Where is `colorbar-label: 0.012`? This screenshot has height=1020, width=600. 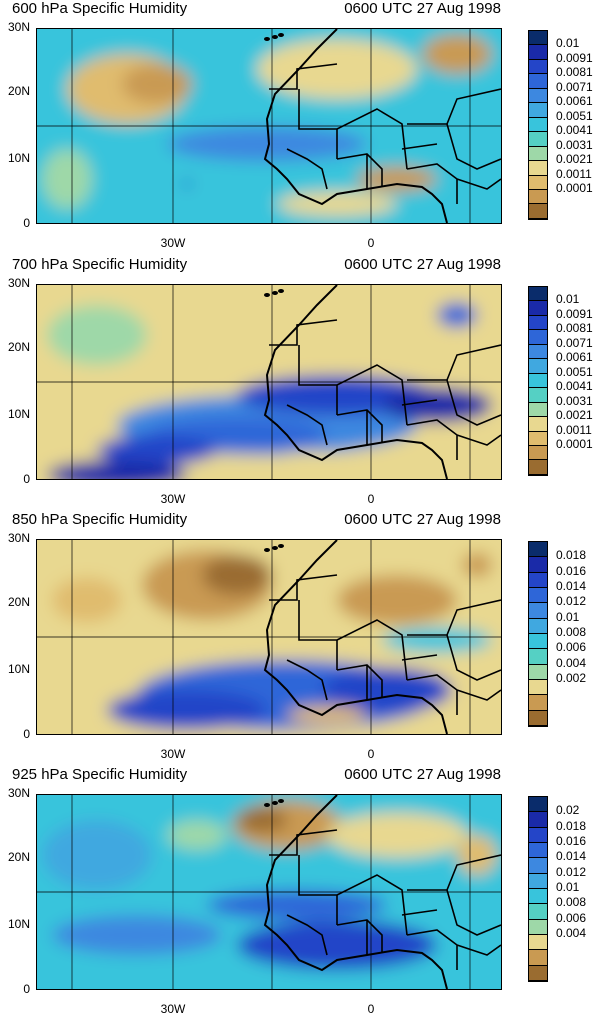 colorbar-label: 0.012 is located at coordinates (571, 601).